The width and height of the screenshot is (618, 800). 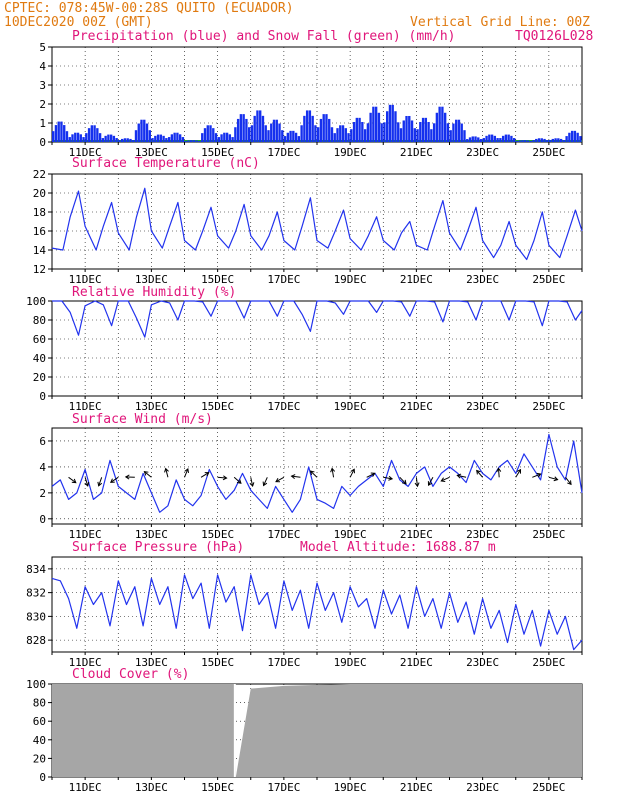 What do you see at coordinates (283, 534) in the screenshot?
I see `wind-xtick-label: 17DEC` at bounding box center [283, 534].